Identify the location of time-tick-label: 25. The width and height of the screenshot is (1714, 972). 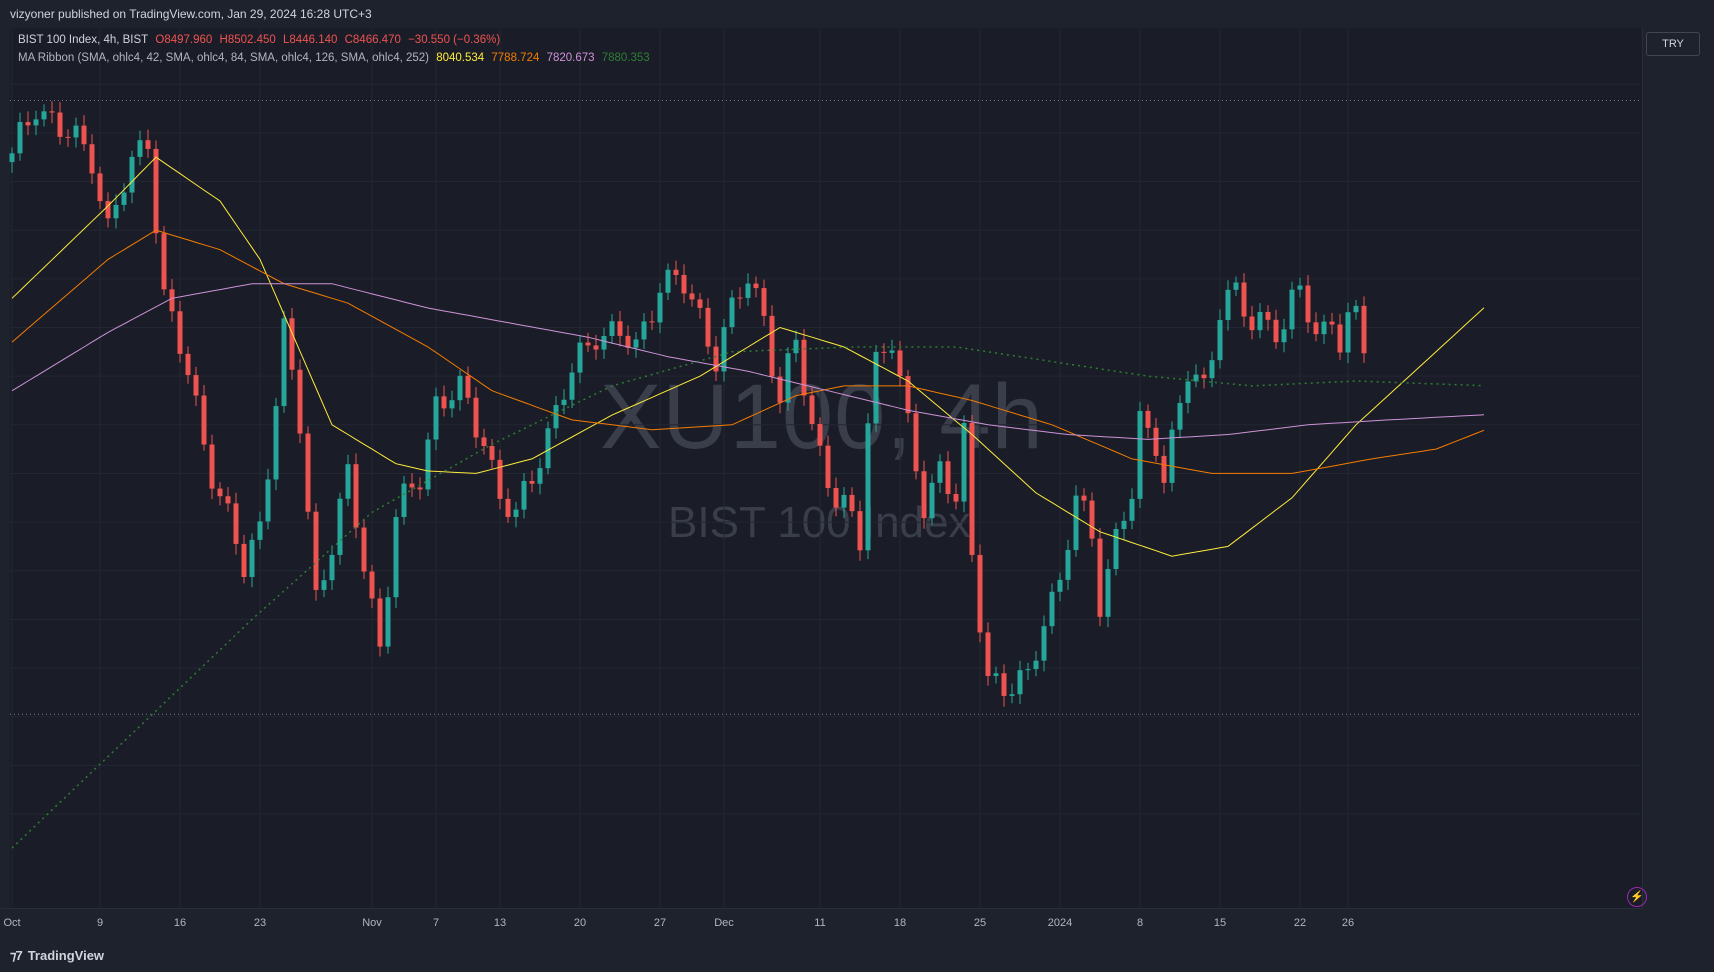
(980, 923).